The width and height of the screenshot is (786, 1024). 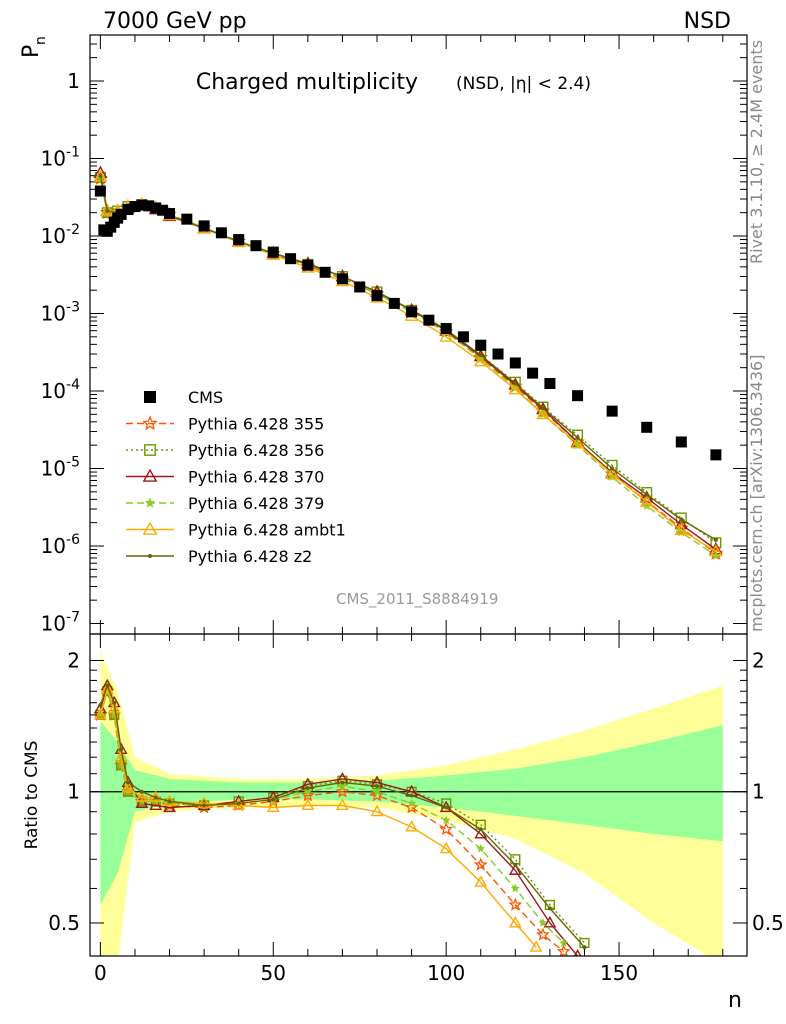 What do you see at coordinates (32, 795) in the screenshot?
I see `y-axis-title-ratio: Ratio to CMS` at bounding box center [32, 795].